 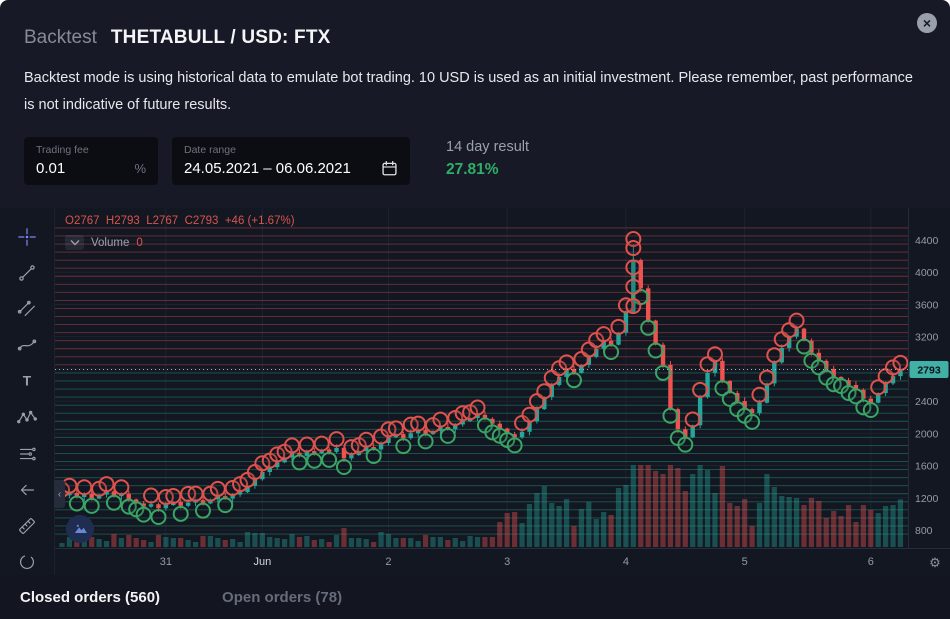 I want to click on trading-fee-value: 0.01, so click(x=51, y=168).